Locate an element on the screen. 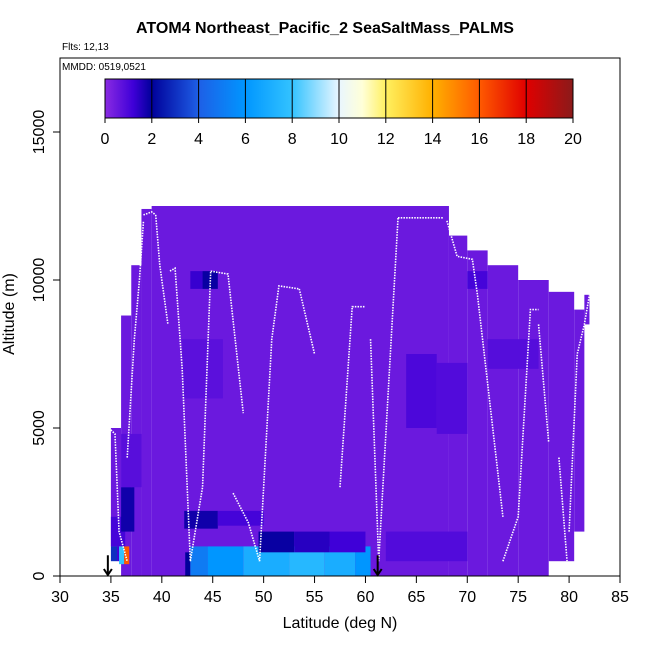 This screenshot has height=650, width=650. x-tick-label: 35 is located at coordinates (111, 597).